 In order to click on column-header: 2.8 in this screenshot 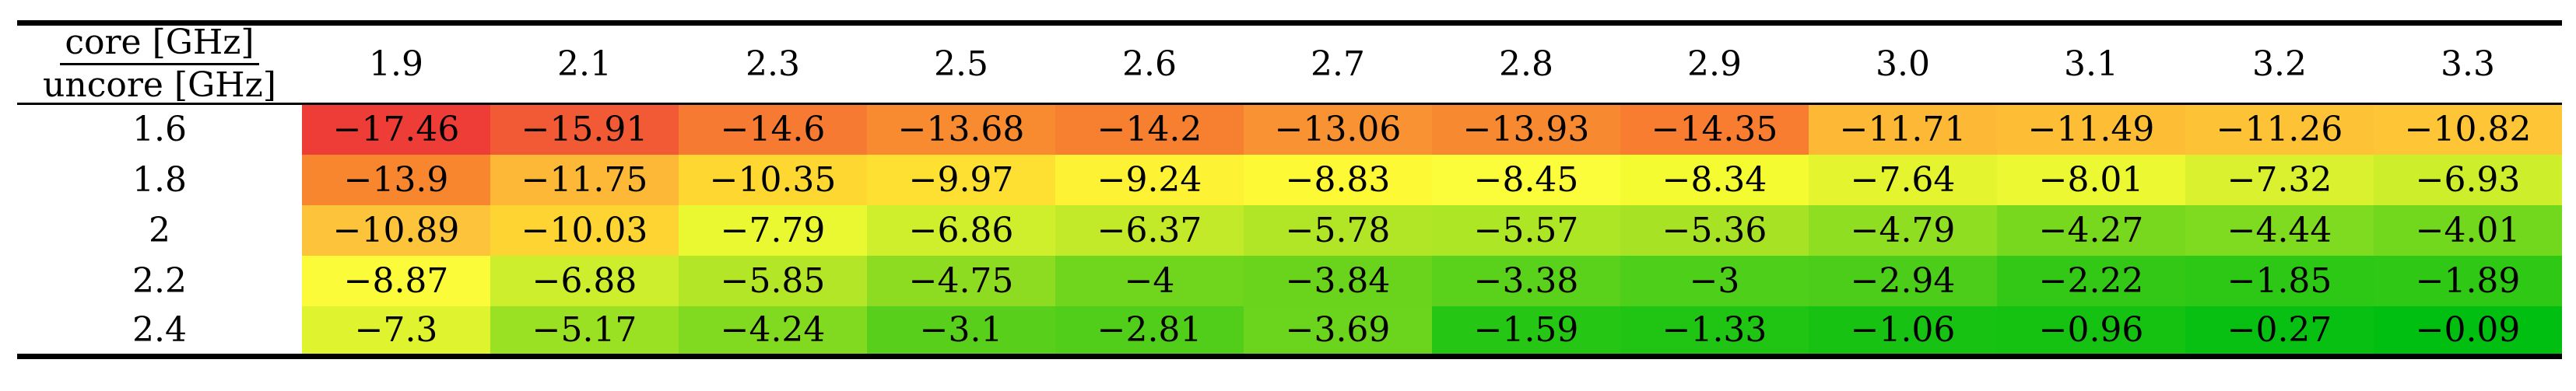, I will do `click(1526, 62)`.